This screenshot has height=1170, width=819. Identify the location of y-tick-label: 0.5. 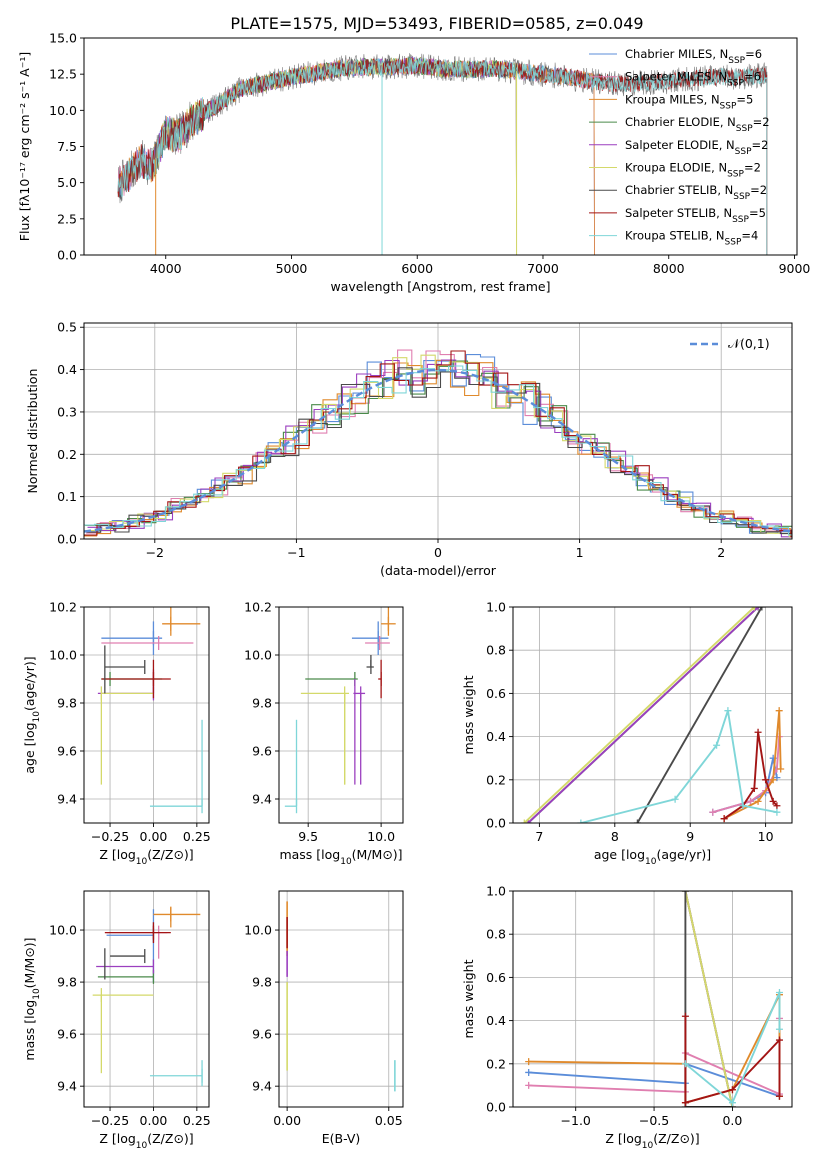
(67, 327).